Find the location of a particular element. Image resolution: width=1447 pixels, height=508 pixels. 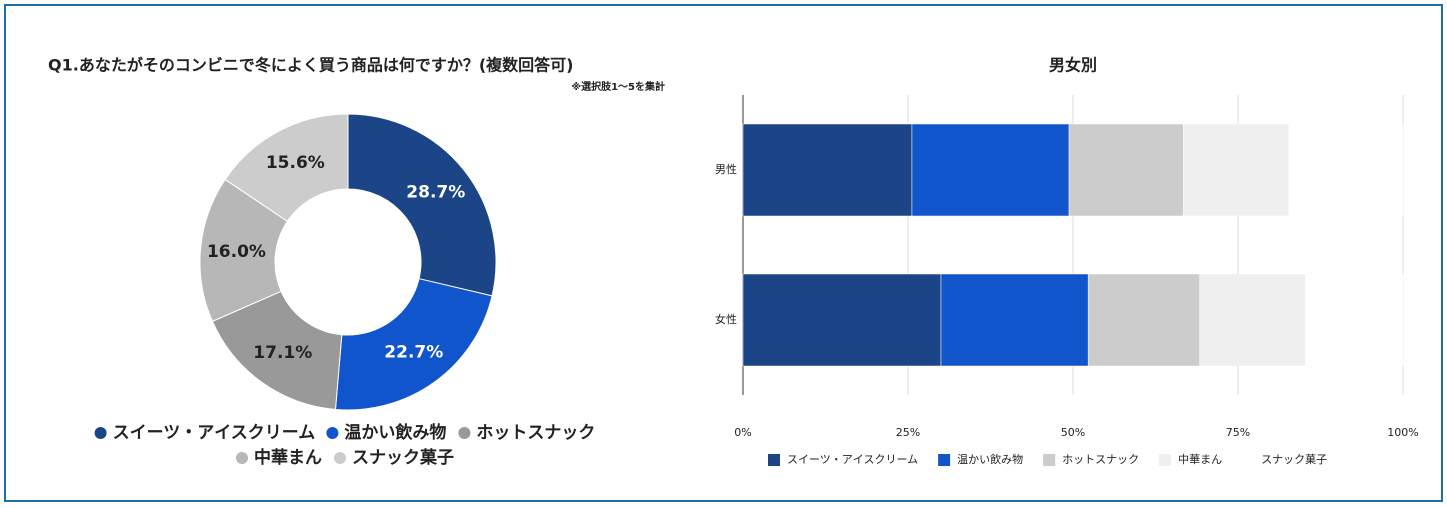

y-tick-label: 女性 is located at coordinates (726, 319).